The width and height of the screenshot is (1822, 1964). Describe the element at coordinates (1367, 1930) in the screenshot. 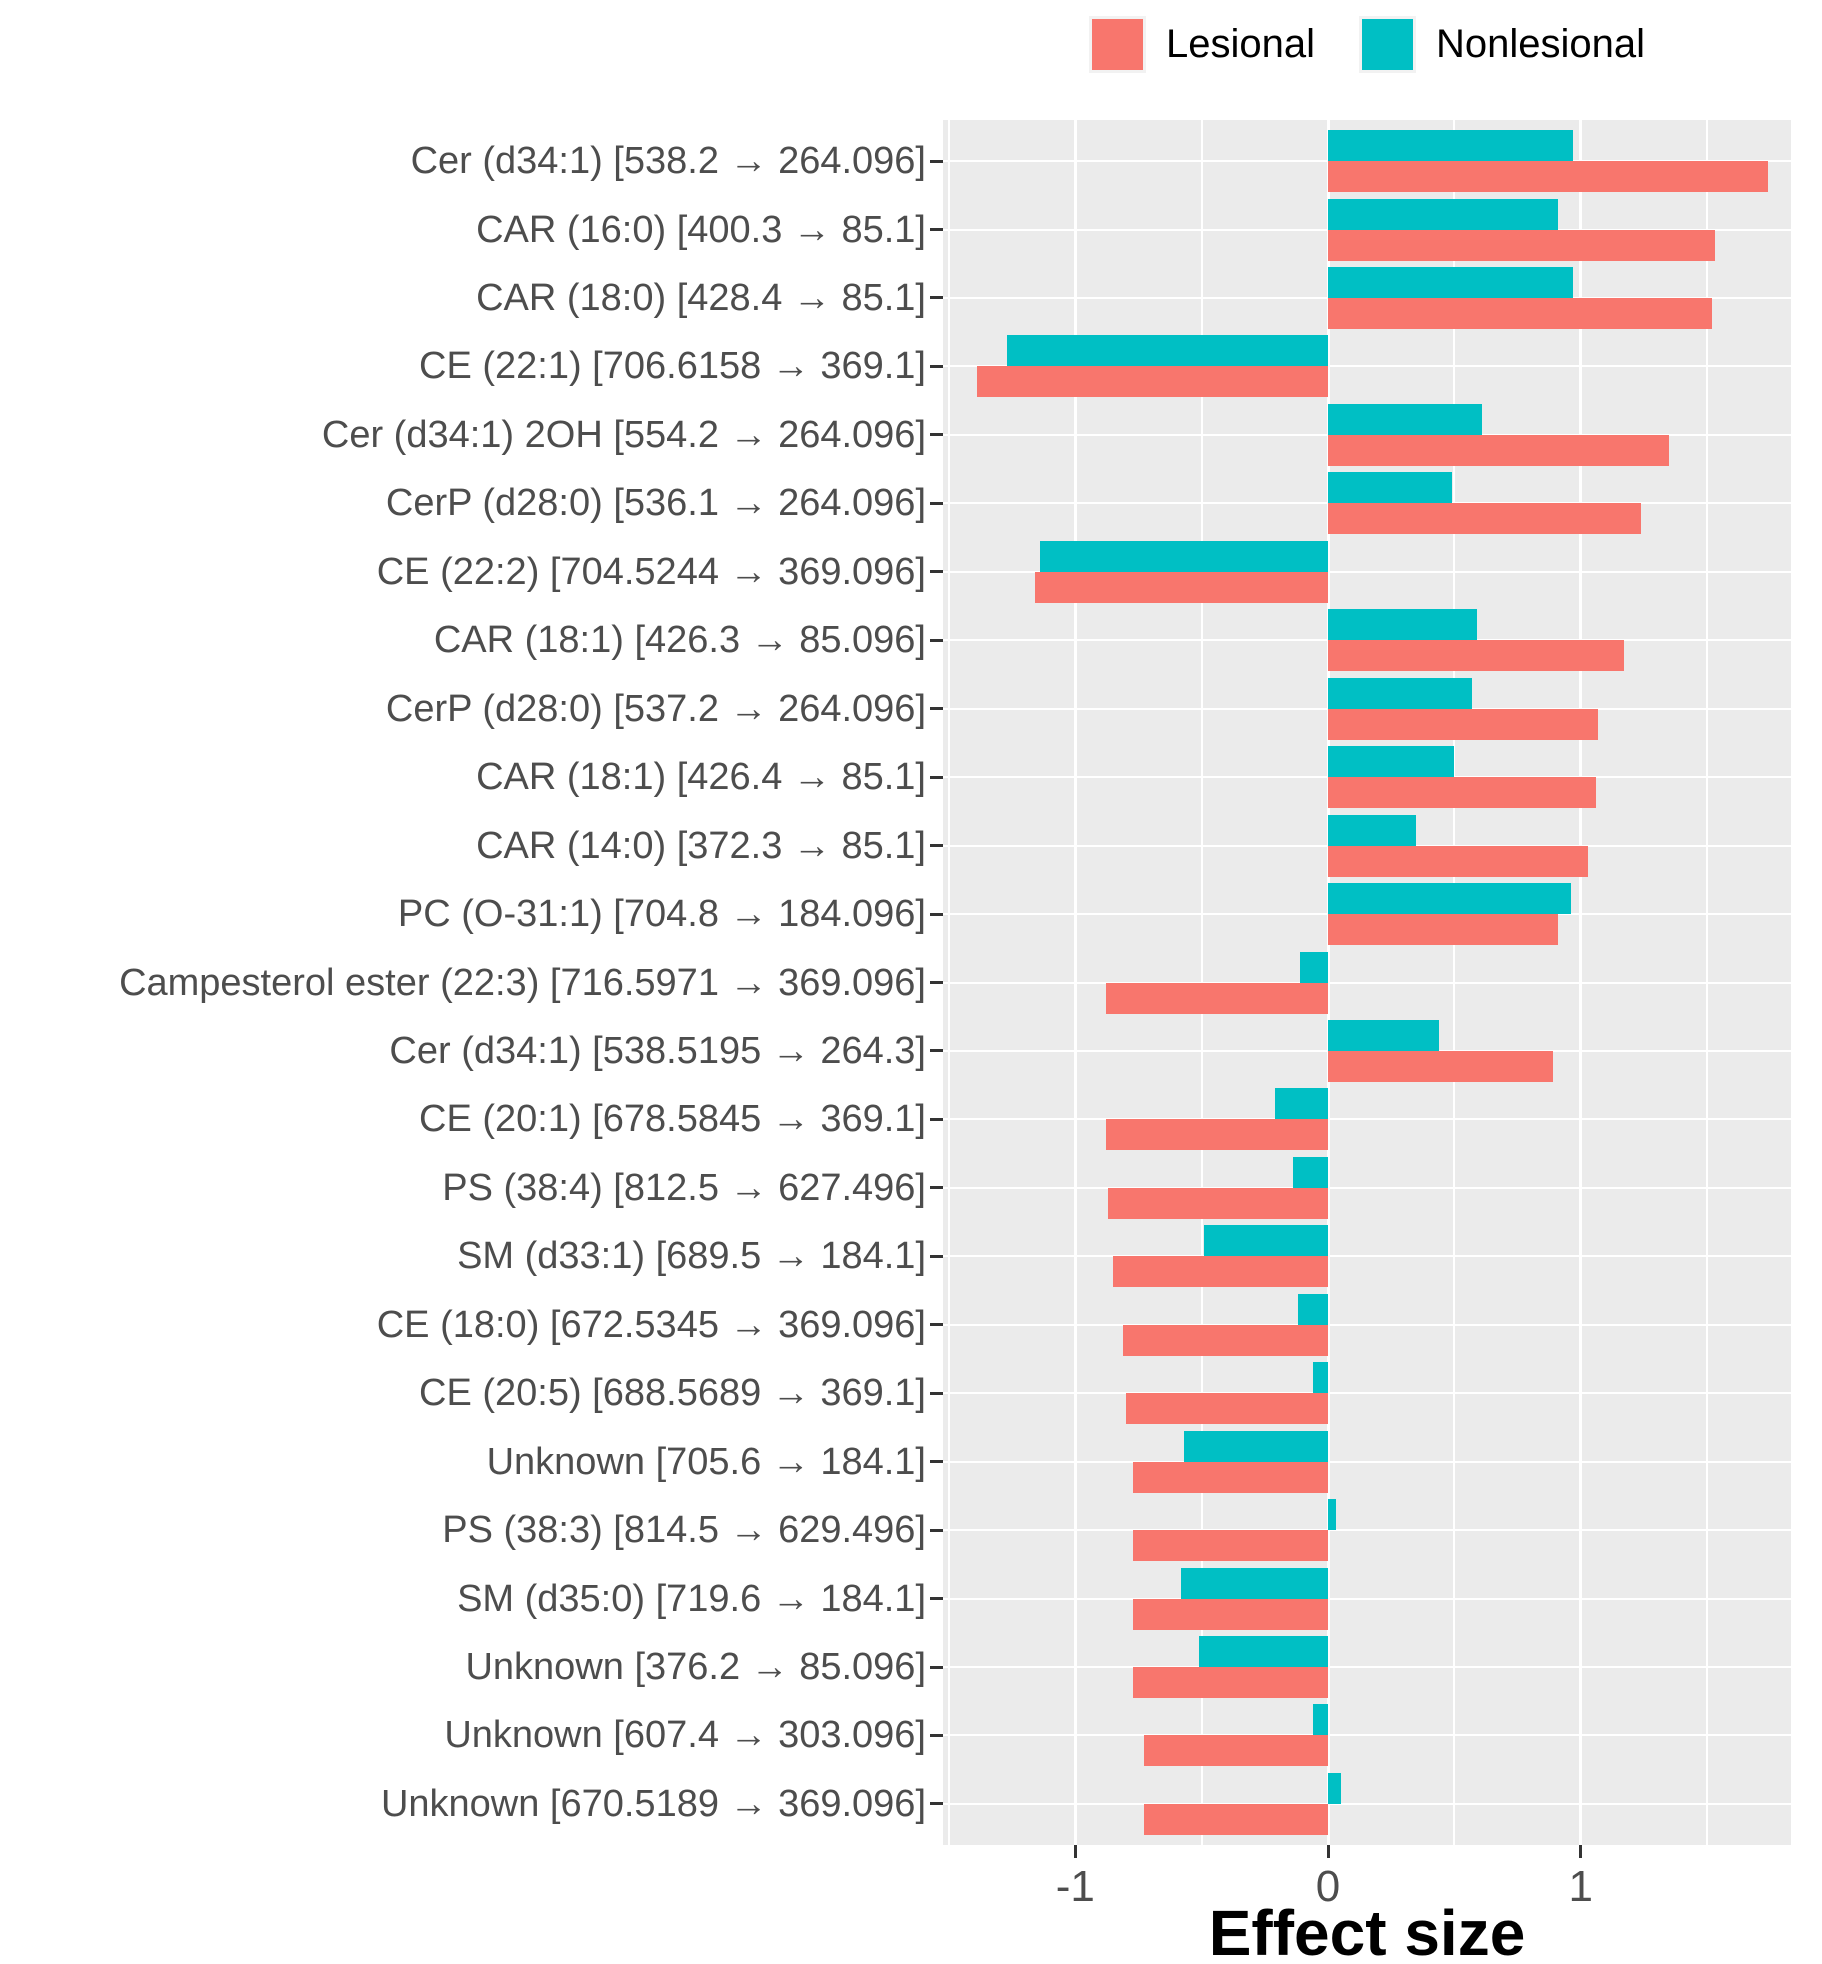

I see `x-axis-title: Effect size` at that location.